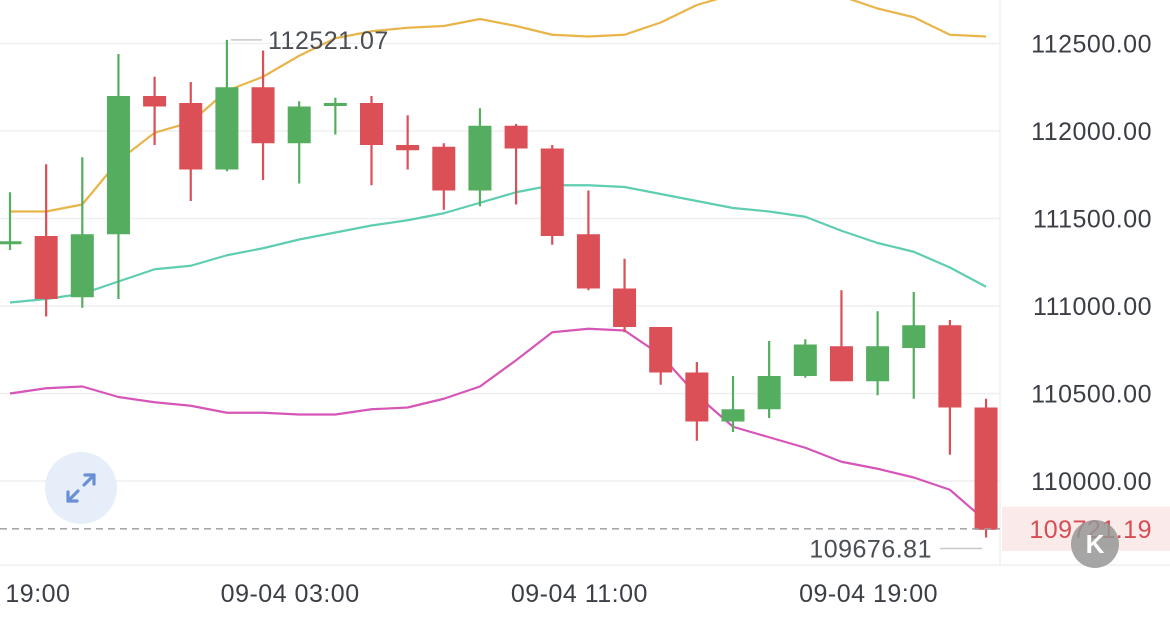 The image size is (1170, 617). What do you see at coordinates (290, 594) in the screenshot?
I see `time-tick-label: 09-04 03:00` at bounding box center [290, 594].